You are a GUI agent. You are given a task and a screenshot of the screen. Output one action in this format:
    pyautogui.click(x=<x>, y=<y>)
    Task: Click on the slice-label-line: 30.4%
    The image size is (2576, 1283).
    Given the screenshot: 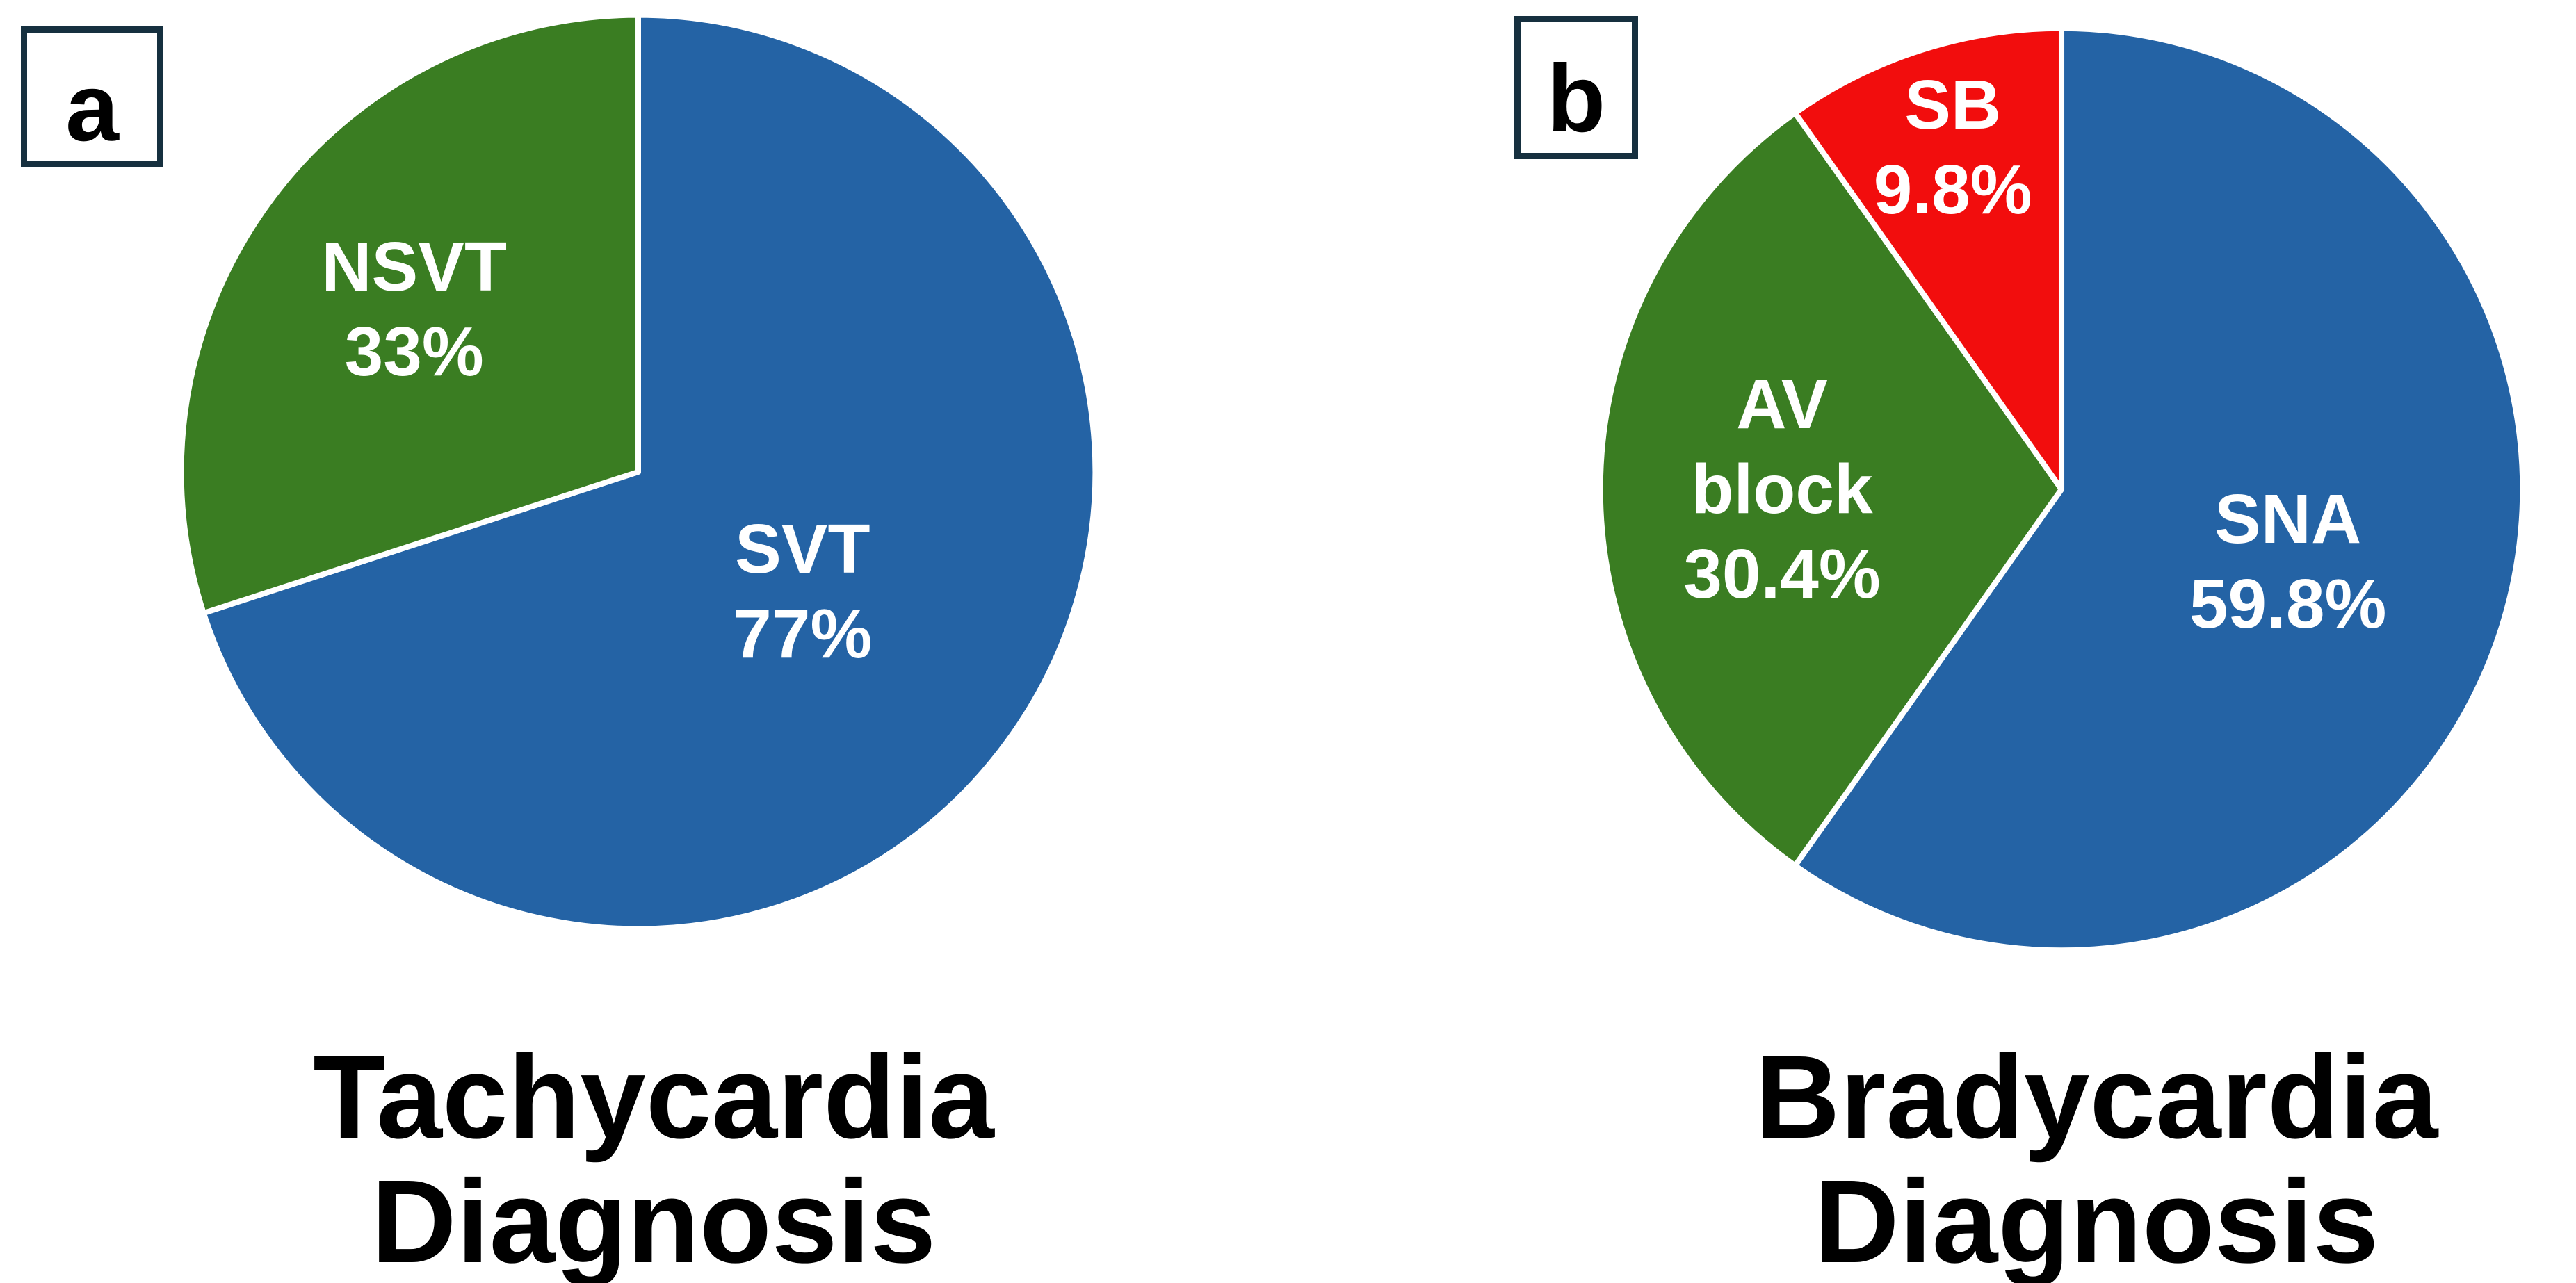 What is the action you would take?
    pyautogui.click(x=1782, y=574)
    